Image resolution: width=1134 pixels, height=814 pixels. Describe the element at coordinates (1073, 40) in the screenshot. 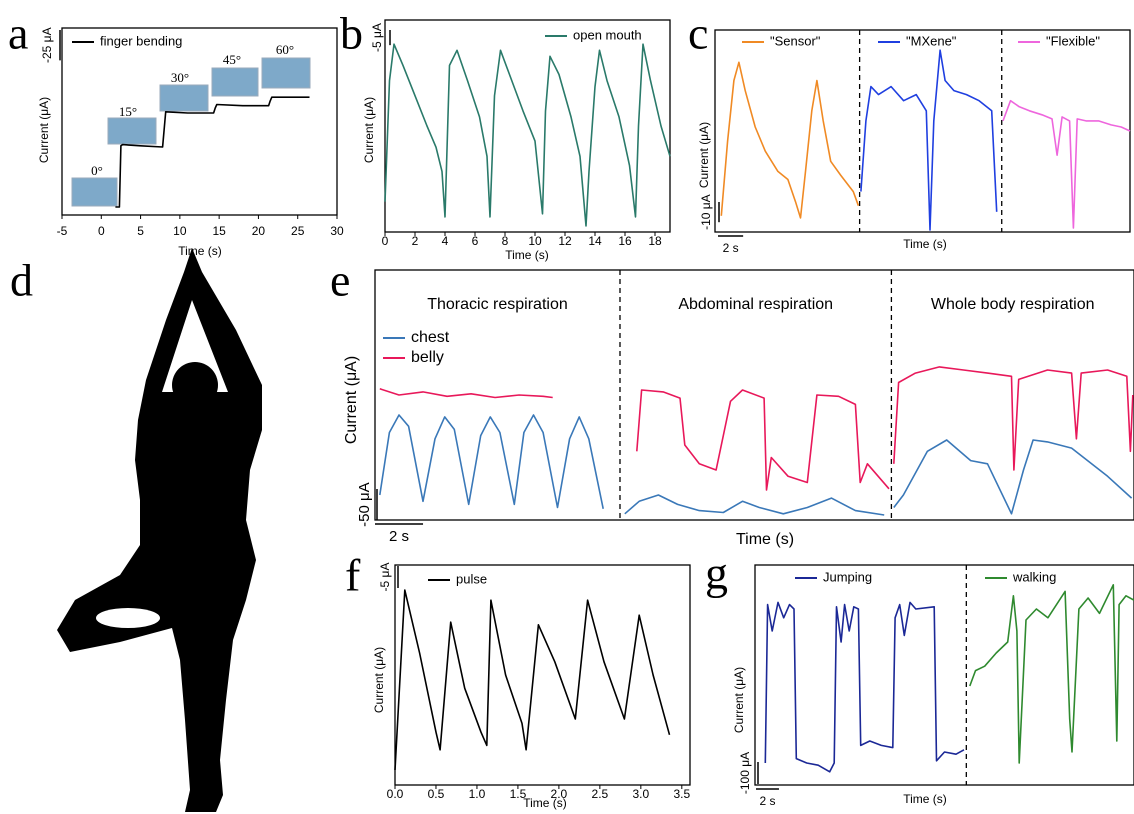

I see `legend-label: "Flexible"` at that location.